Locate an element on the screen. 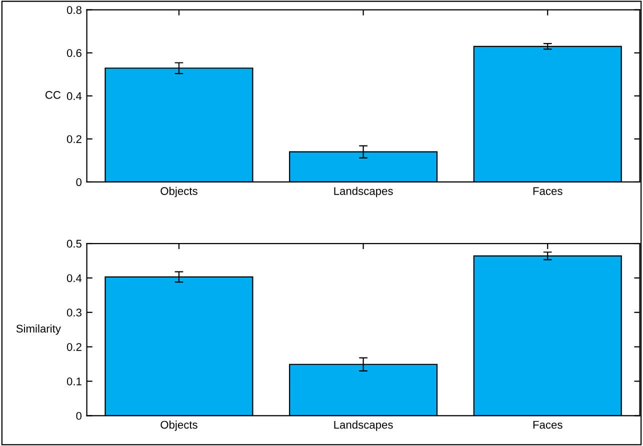 The width and height of the screenshot is (643, 446). y-tick-label: 0.5 is located at coordinates (74, 244).